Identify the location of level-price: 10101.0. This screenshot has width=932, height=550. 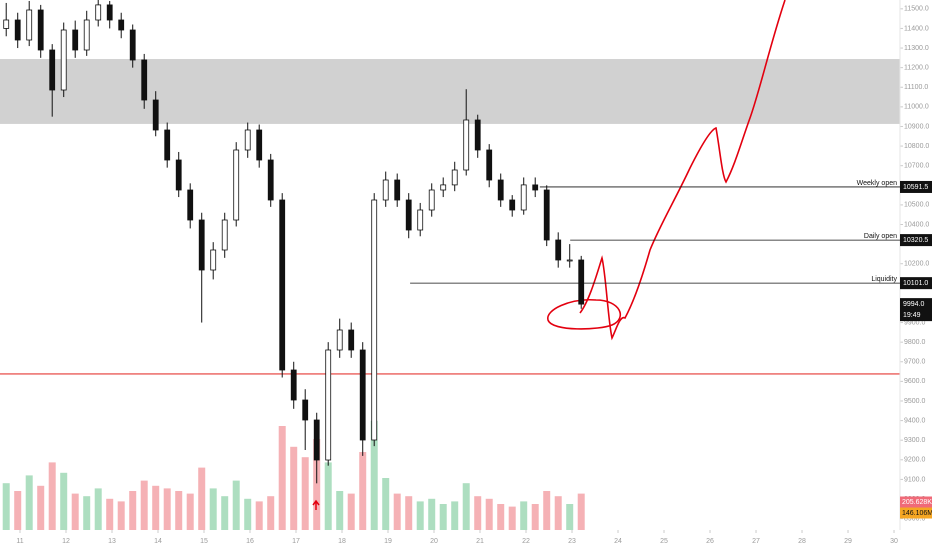
(915, 283).